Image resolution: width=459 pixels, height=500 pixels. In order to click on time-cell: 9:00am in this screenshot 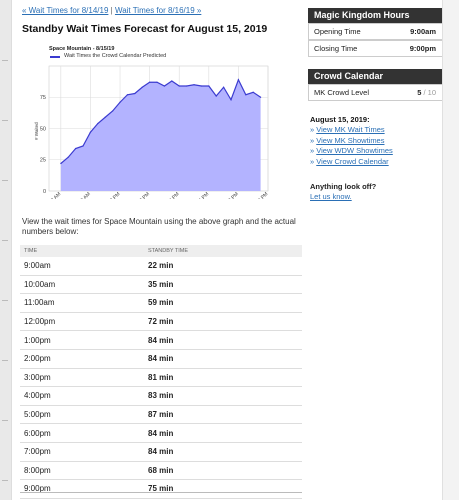, I will do `click(82, 266)`.